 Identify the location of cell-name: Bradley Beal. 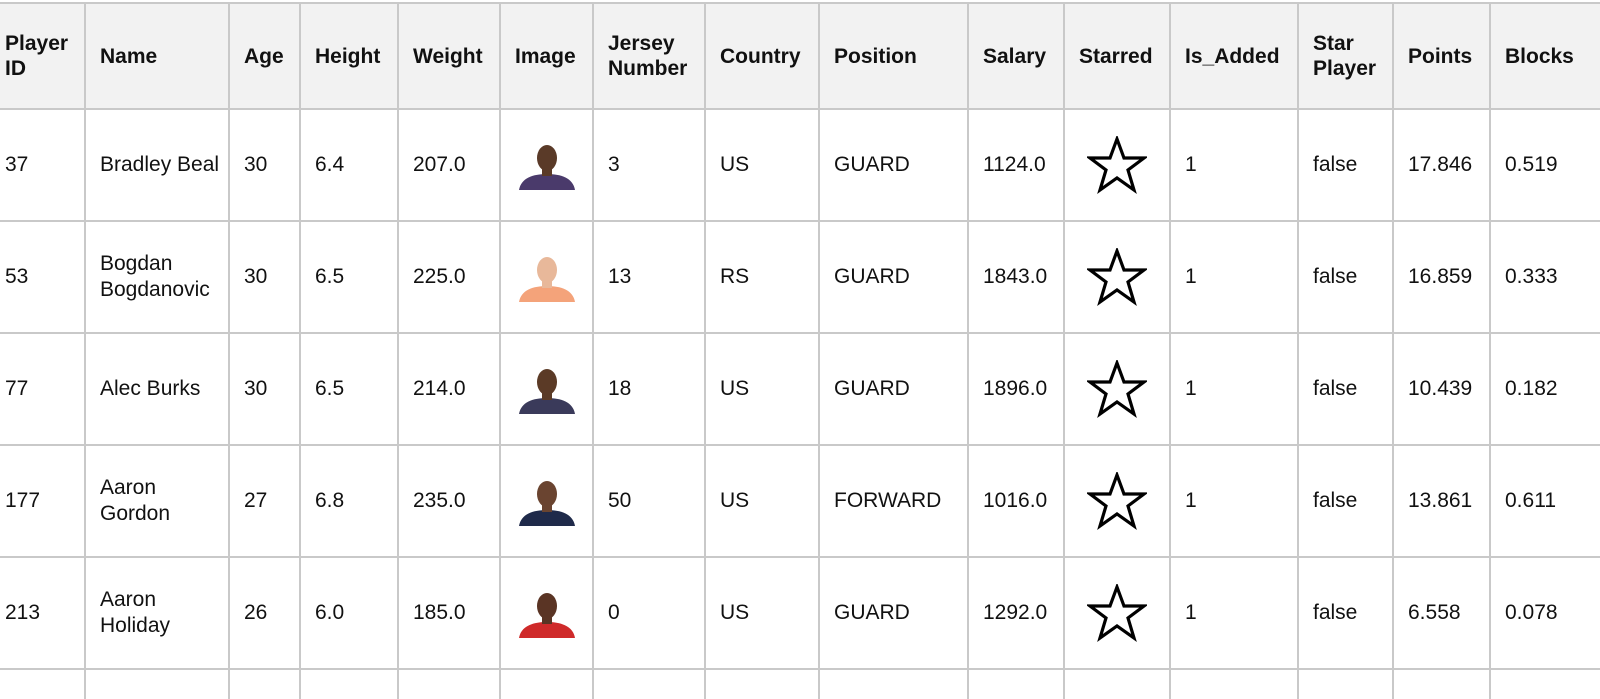
(157, 165).